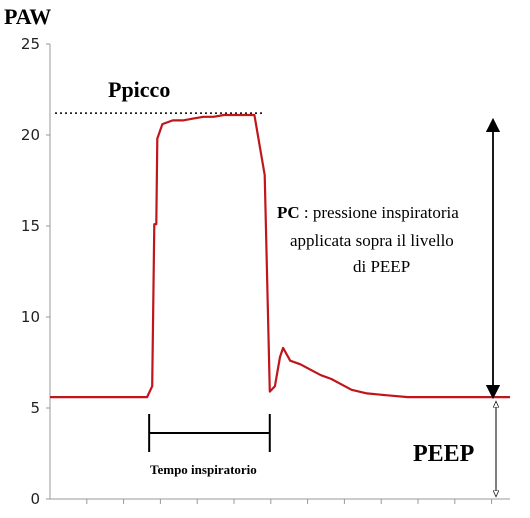 This screenshot has height=518, width=530. Describe the element at coordinates (35, 408) in the screenshot. I see `y-tick-label: 5` at that location.